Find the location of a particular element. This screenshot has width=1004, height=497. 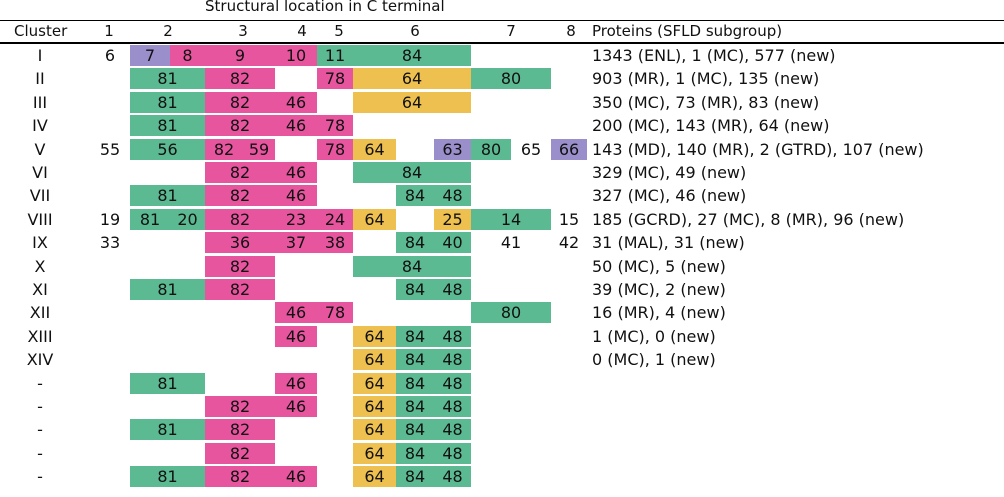

proteins-value: 39 (MC), 2 (new) is located at coordinates (659, 289).